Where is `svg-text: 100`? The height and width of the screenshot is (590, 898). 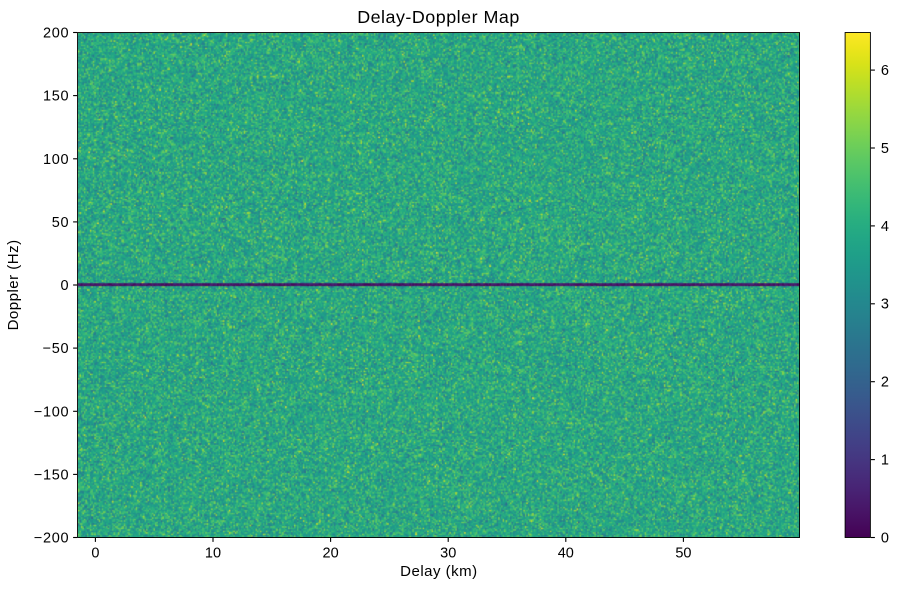
svg-text: 100 is located at coordinates (56, 160).